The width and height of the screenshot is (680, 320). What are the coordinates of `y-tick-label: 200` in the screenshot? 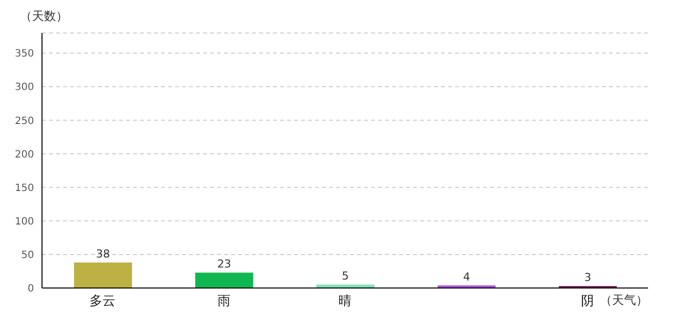 It's located at (24, 154).